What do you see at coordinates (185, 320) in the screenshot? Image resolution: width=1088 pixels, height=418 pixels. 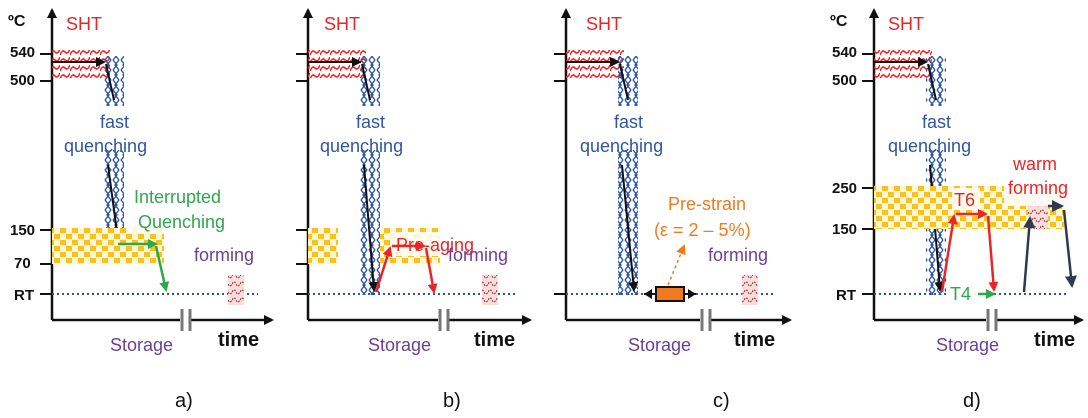 I see `axis-break` at bounding box center [185, 320].